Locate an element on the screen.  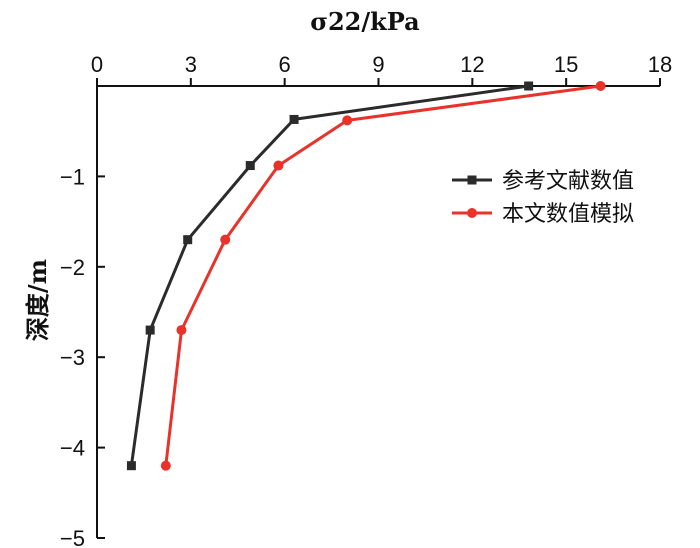
y-axis-title: 深度/m is located at coordinates (37, 300).